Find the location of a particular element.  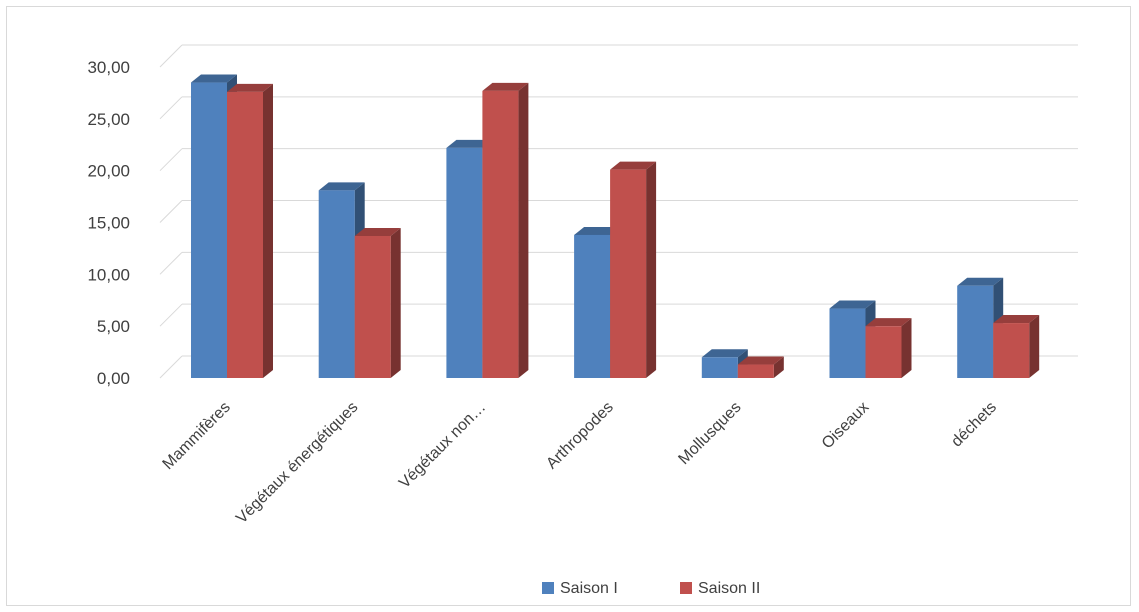

x-category-label: Végétaux énergétiques is located at coordinates (297, 463).